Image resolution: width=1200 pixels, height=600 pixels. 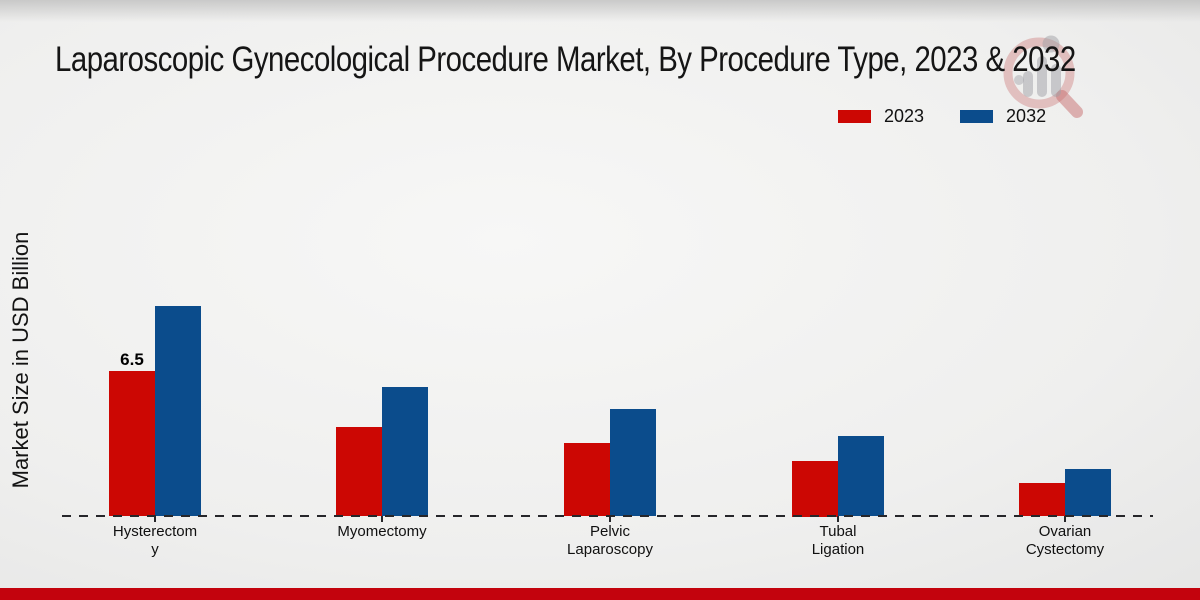 I want to click on bar-2032-myomectomy, so click(x=405, y=451).